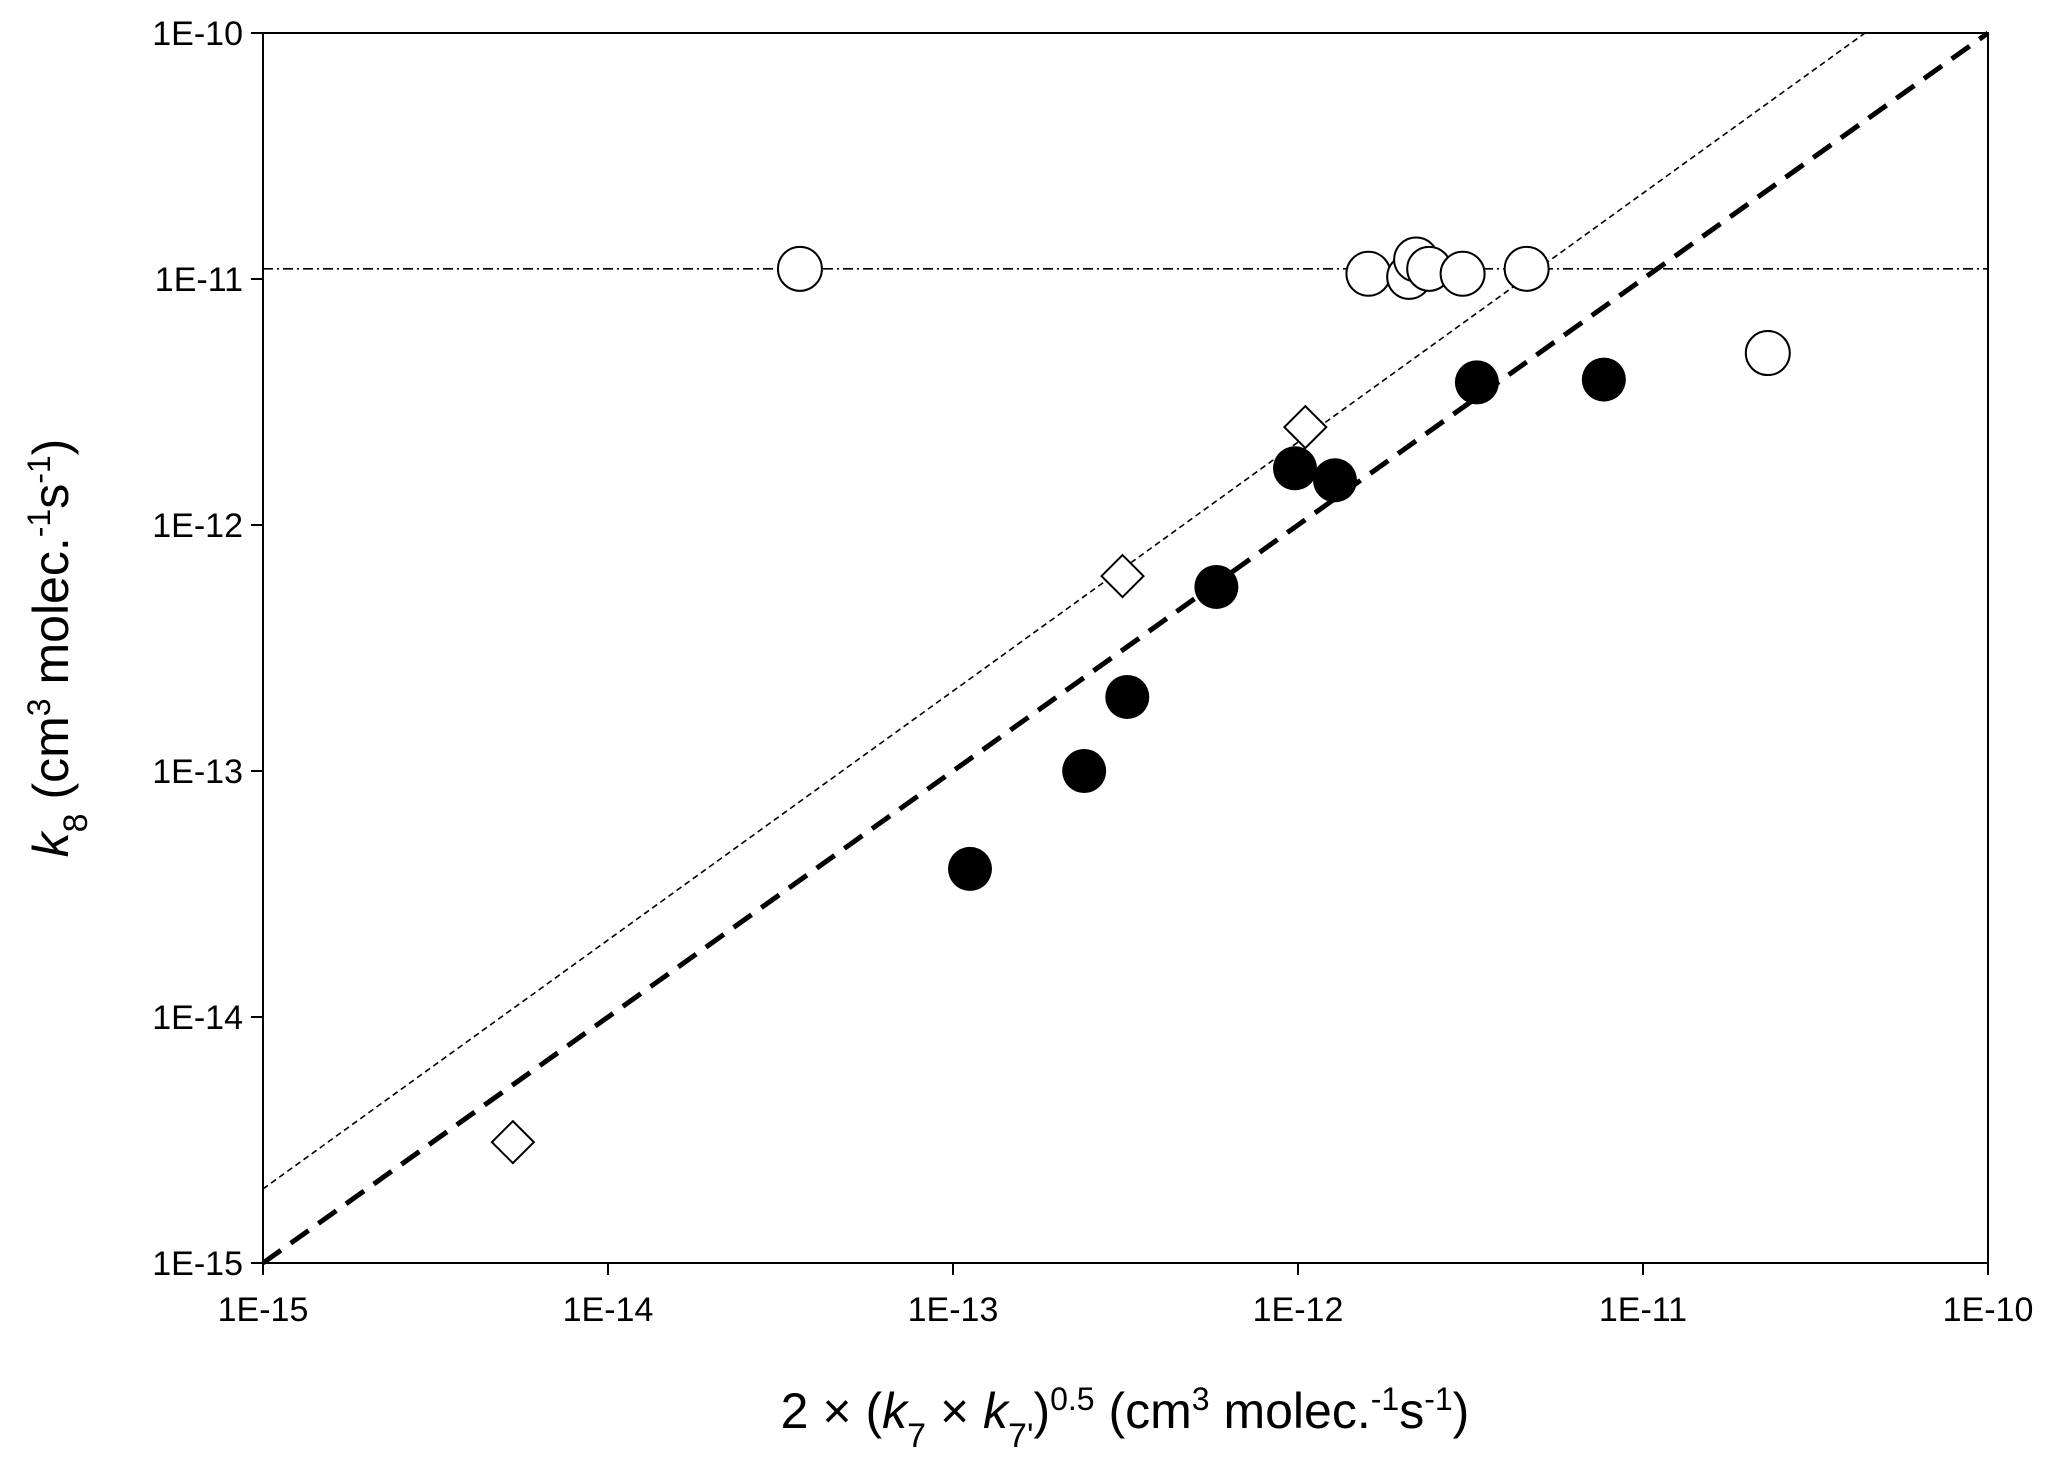 The image size is (2067, 1461). Describe the element at coordinates (1988, 1310) in the screenshot. I see `x-tick-label: 1E-10` at that location.